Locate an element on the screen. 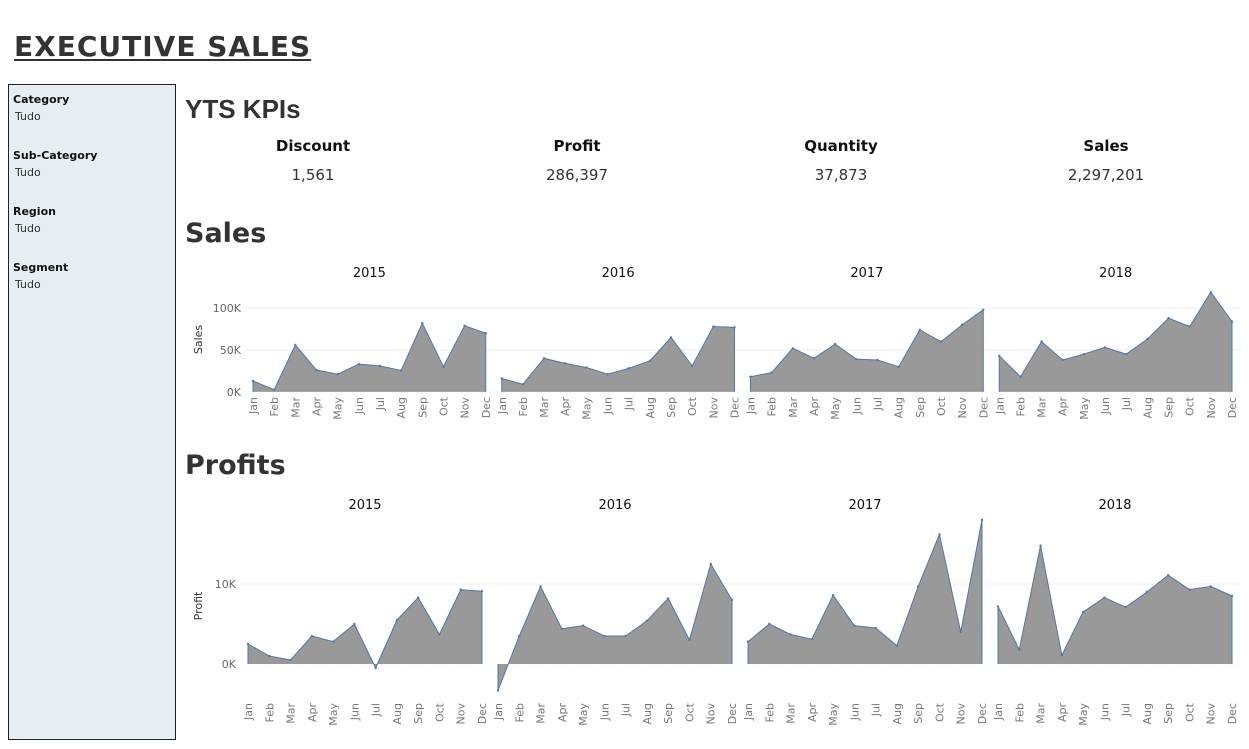 The width and height of the screenshot is (1249, 749). filter-sub-category: Sub-Category Tudo is located at coordinates (55, 164).